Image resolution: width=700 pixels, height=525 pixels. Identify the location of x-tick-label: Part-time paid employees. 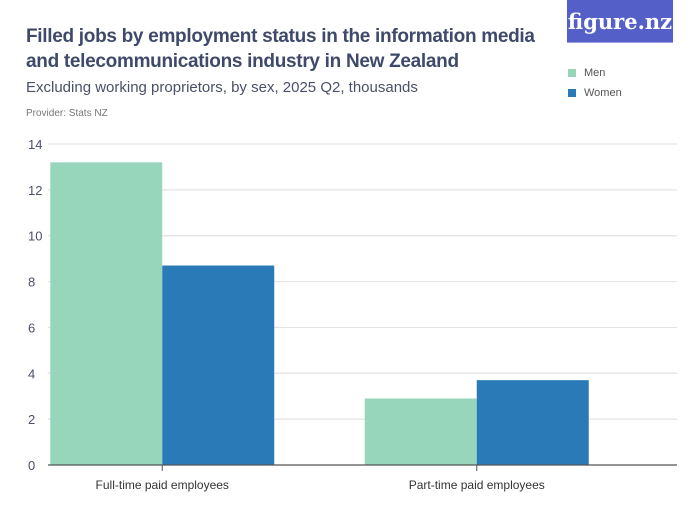
(477, 485).